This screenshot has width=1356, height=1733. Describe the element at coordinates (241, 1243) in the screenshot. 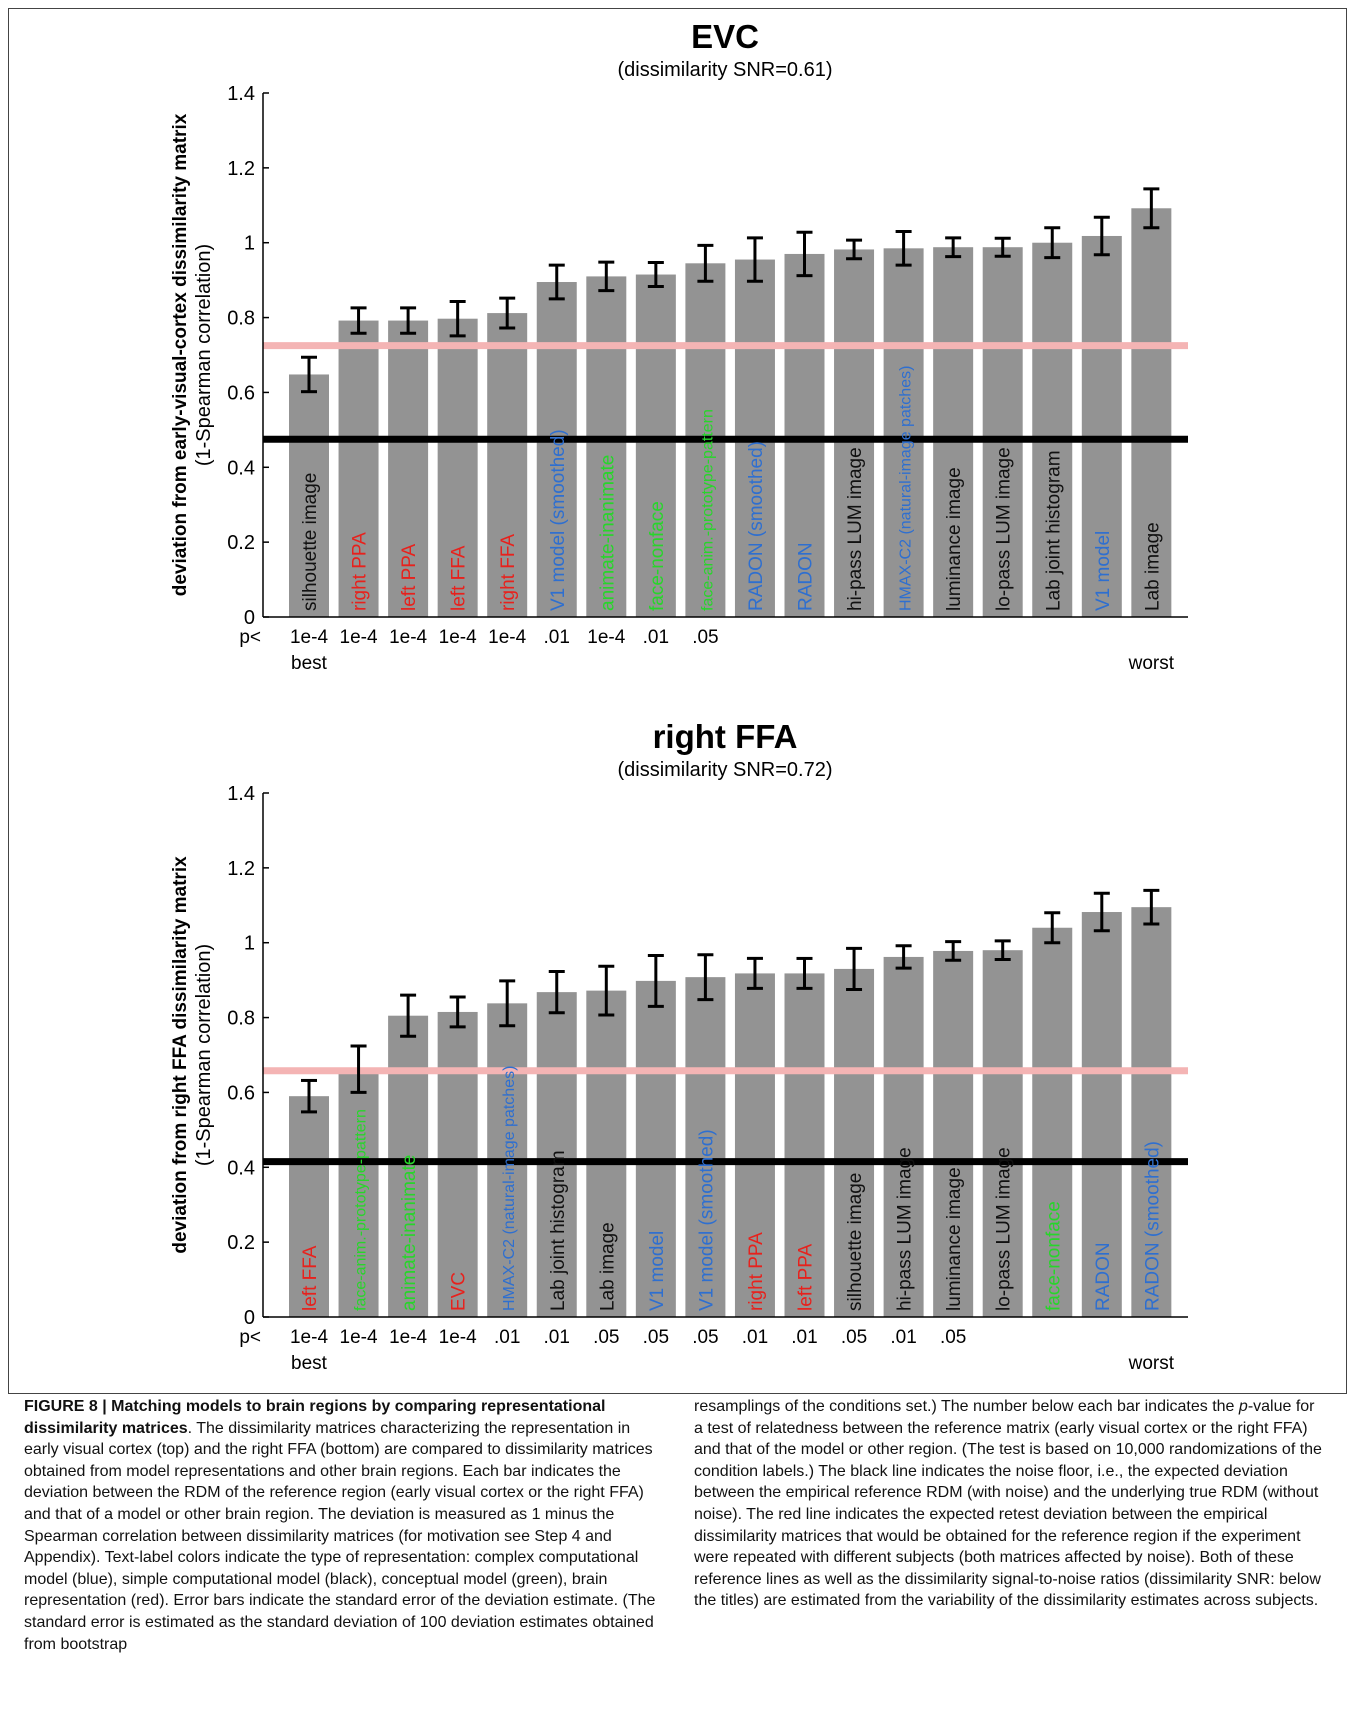

I see `ffa-y-tick-label: 0.2` at that location.